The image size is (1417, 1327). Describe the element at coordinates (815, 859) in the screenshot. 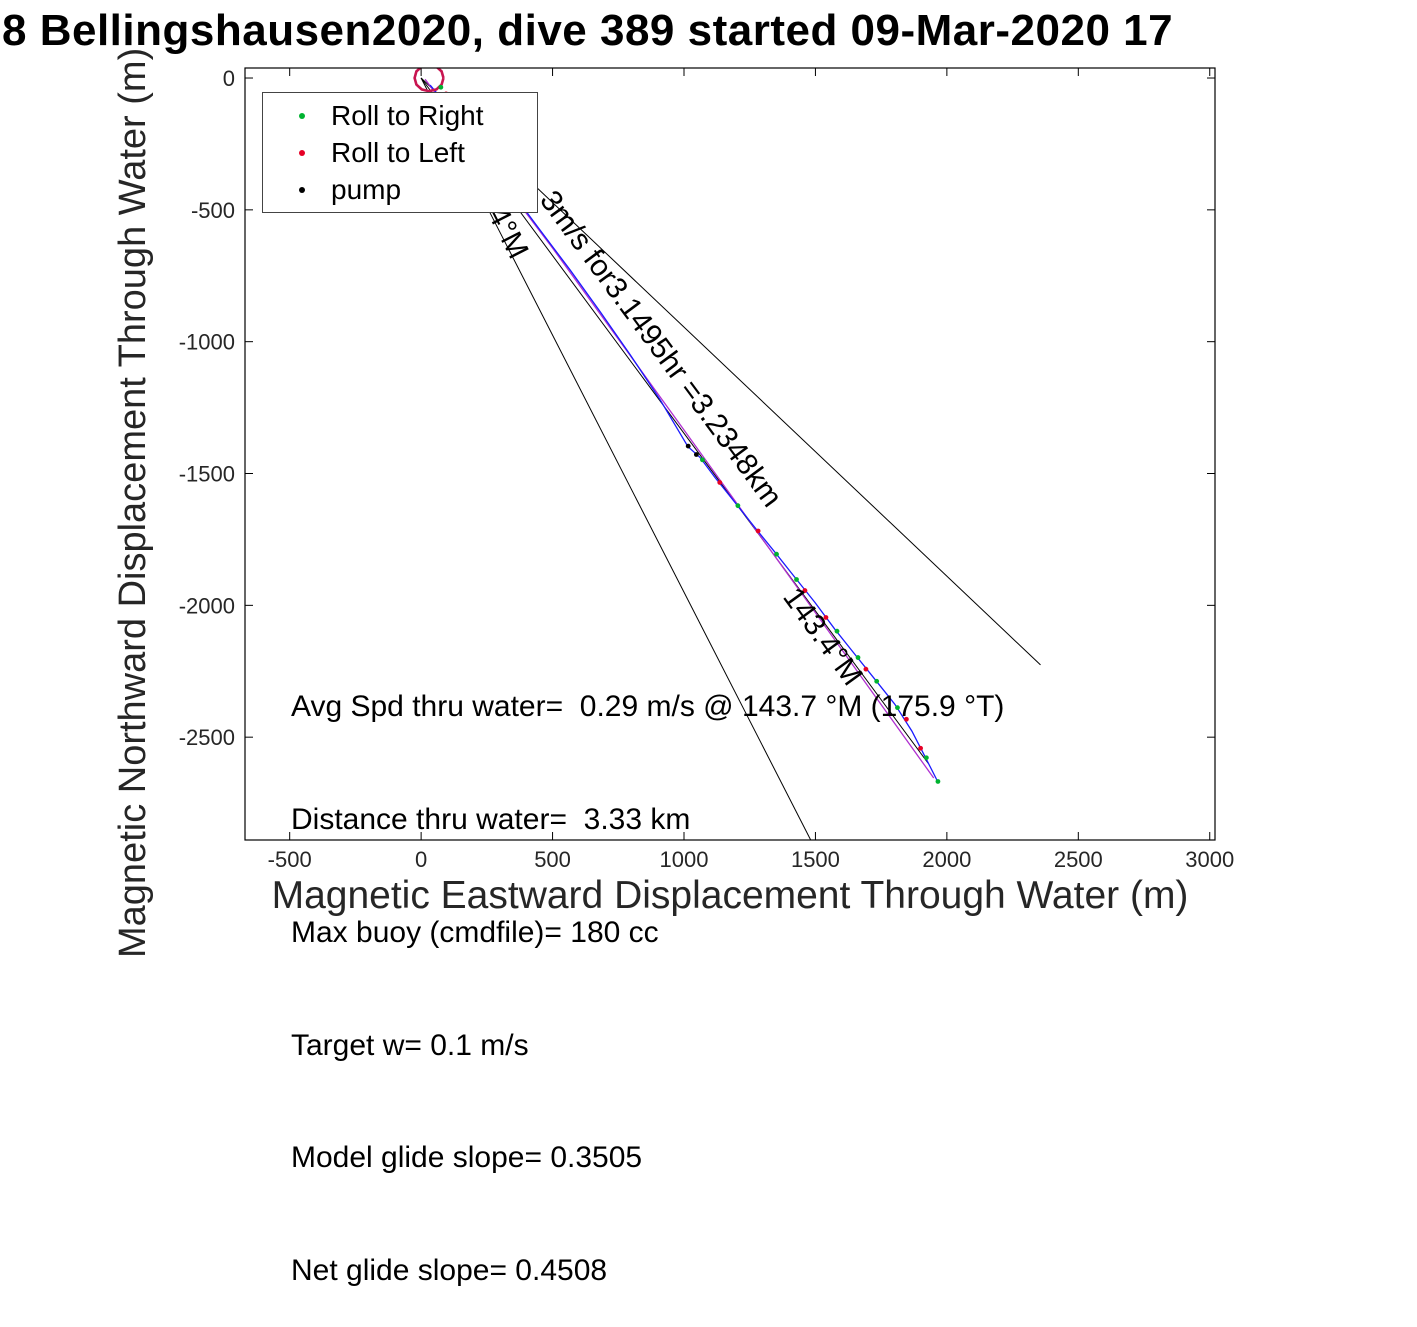

I see `x-tick-label: 1500` at that location.